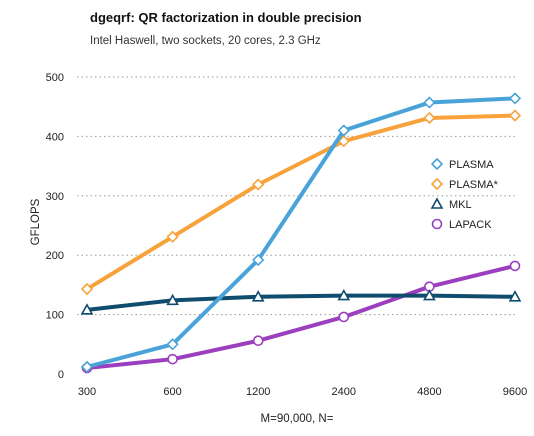 The height and width of the screenshot is (436, 534). Describe the element at coordinates (55, 197) in the screenshot. I see `y-tick-label: 300` at that location.